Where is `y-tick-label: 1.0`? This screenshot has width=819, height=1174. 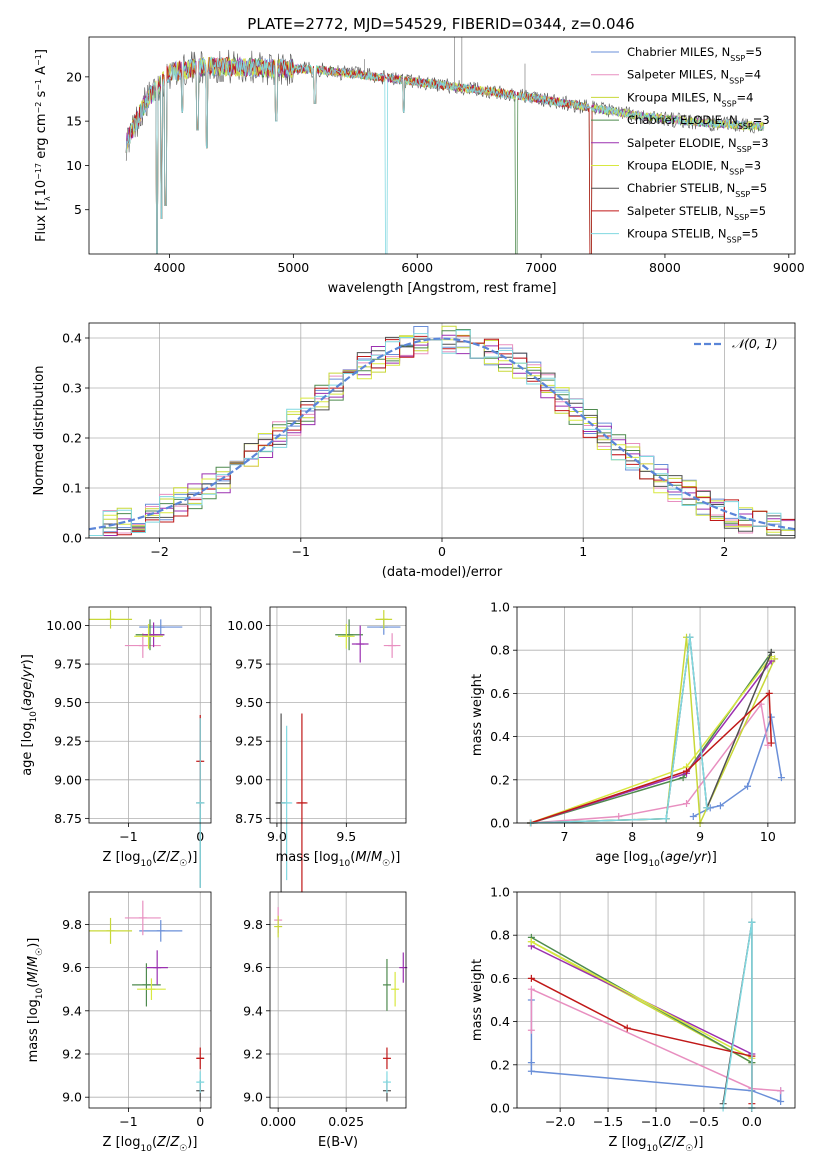 y-tick-label: 1.0 is located at coordinates (500, 607).